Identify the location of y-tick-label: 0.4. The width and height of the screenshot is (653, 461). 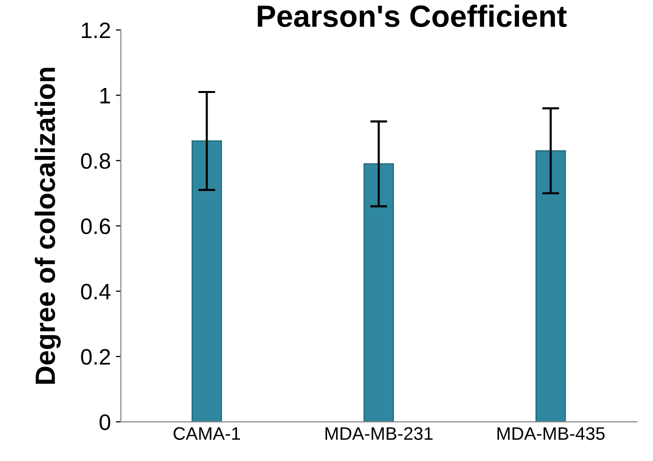
(95, 292).